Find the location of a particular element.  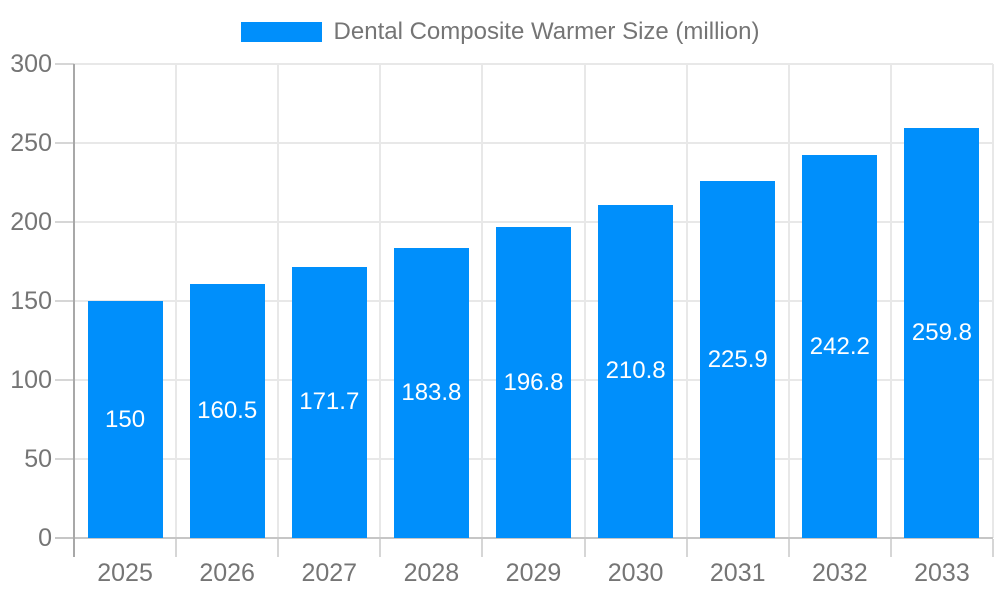

x-axis-label: 2027 is located at coordinates (329, 573).